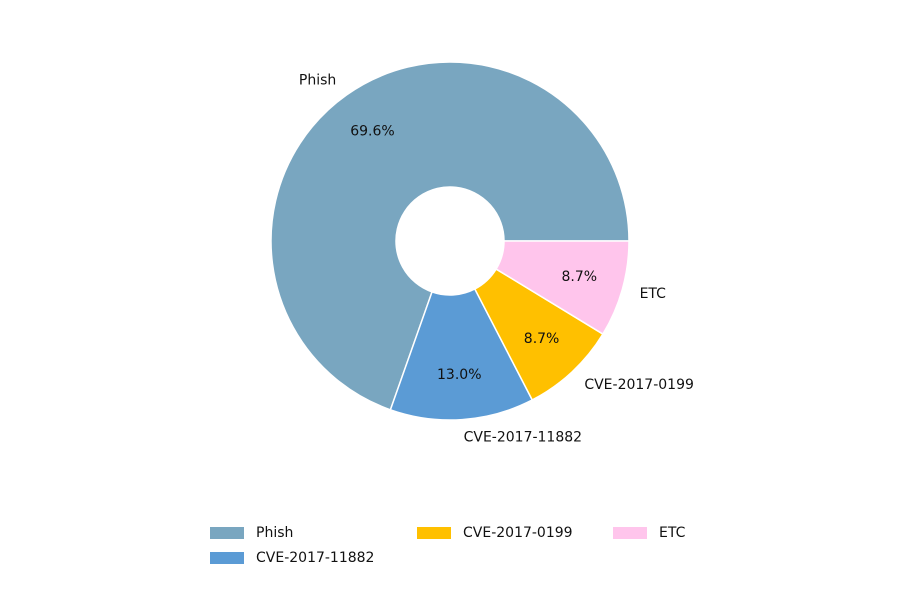 This screenshot has height=600, width=900. Describe the element at coordinates (372, 131) in the screenshot. I see `percent-label-phish: 69.6%` at that location.